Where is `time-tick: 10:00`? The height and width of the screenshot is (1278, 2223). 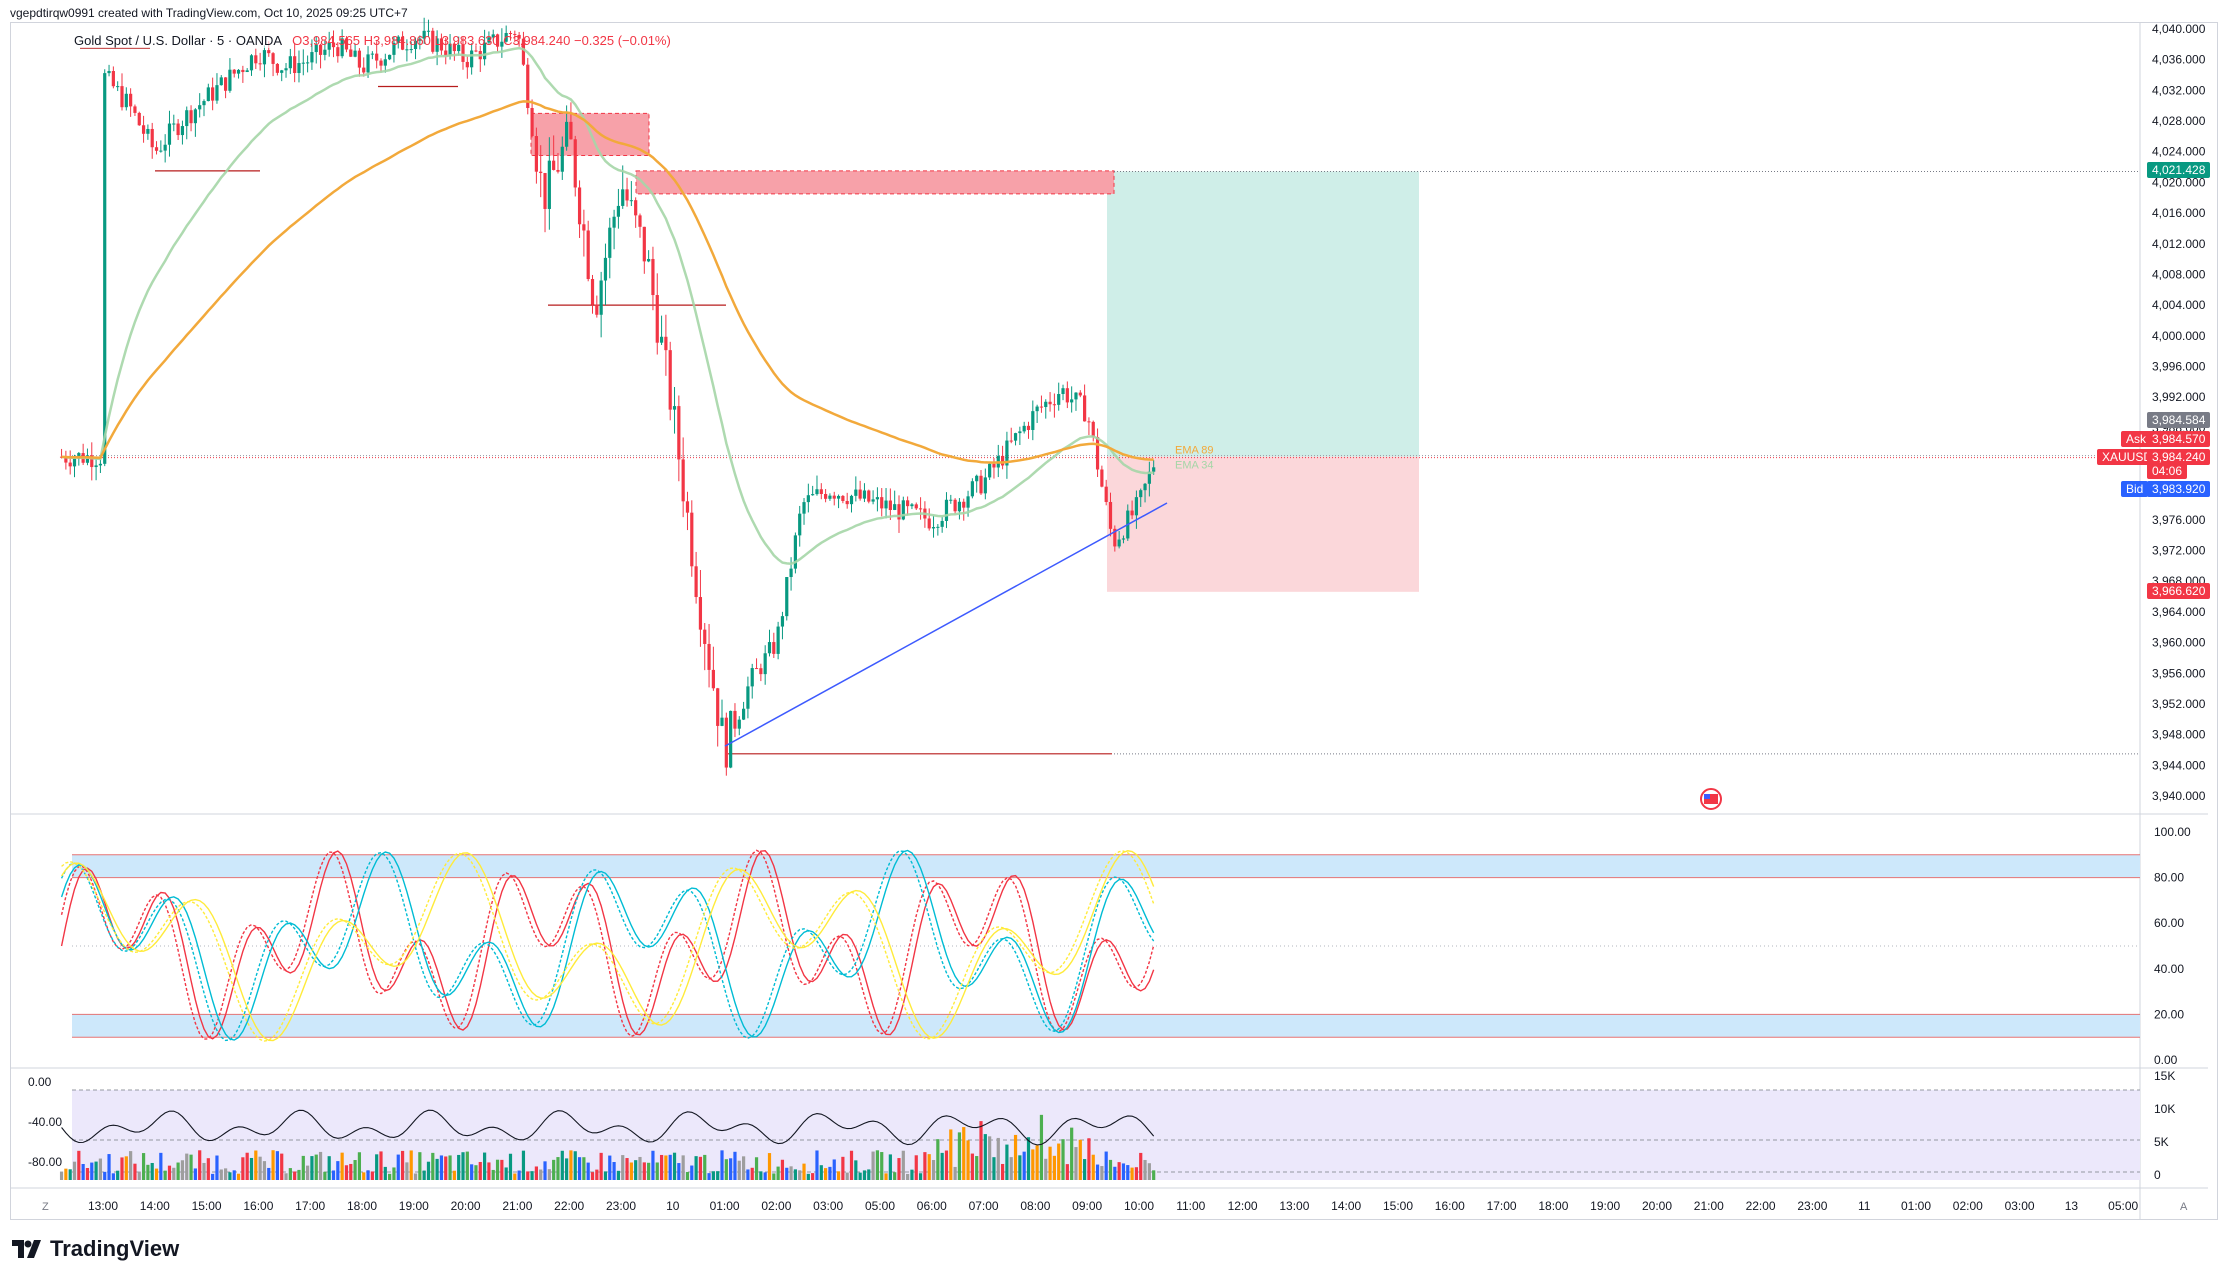
time-tick: 10:00 is located at coordinates (1139, 1206).